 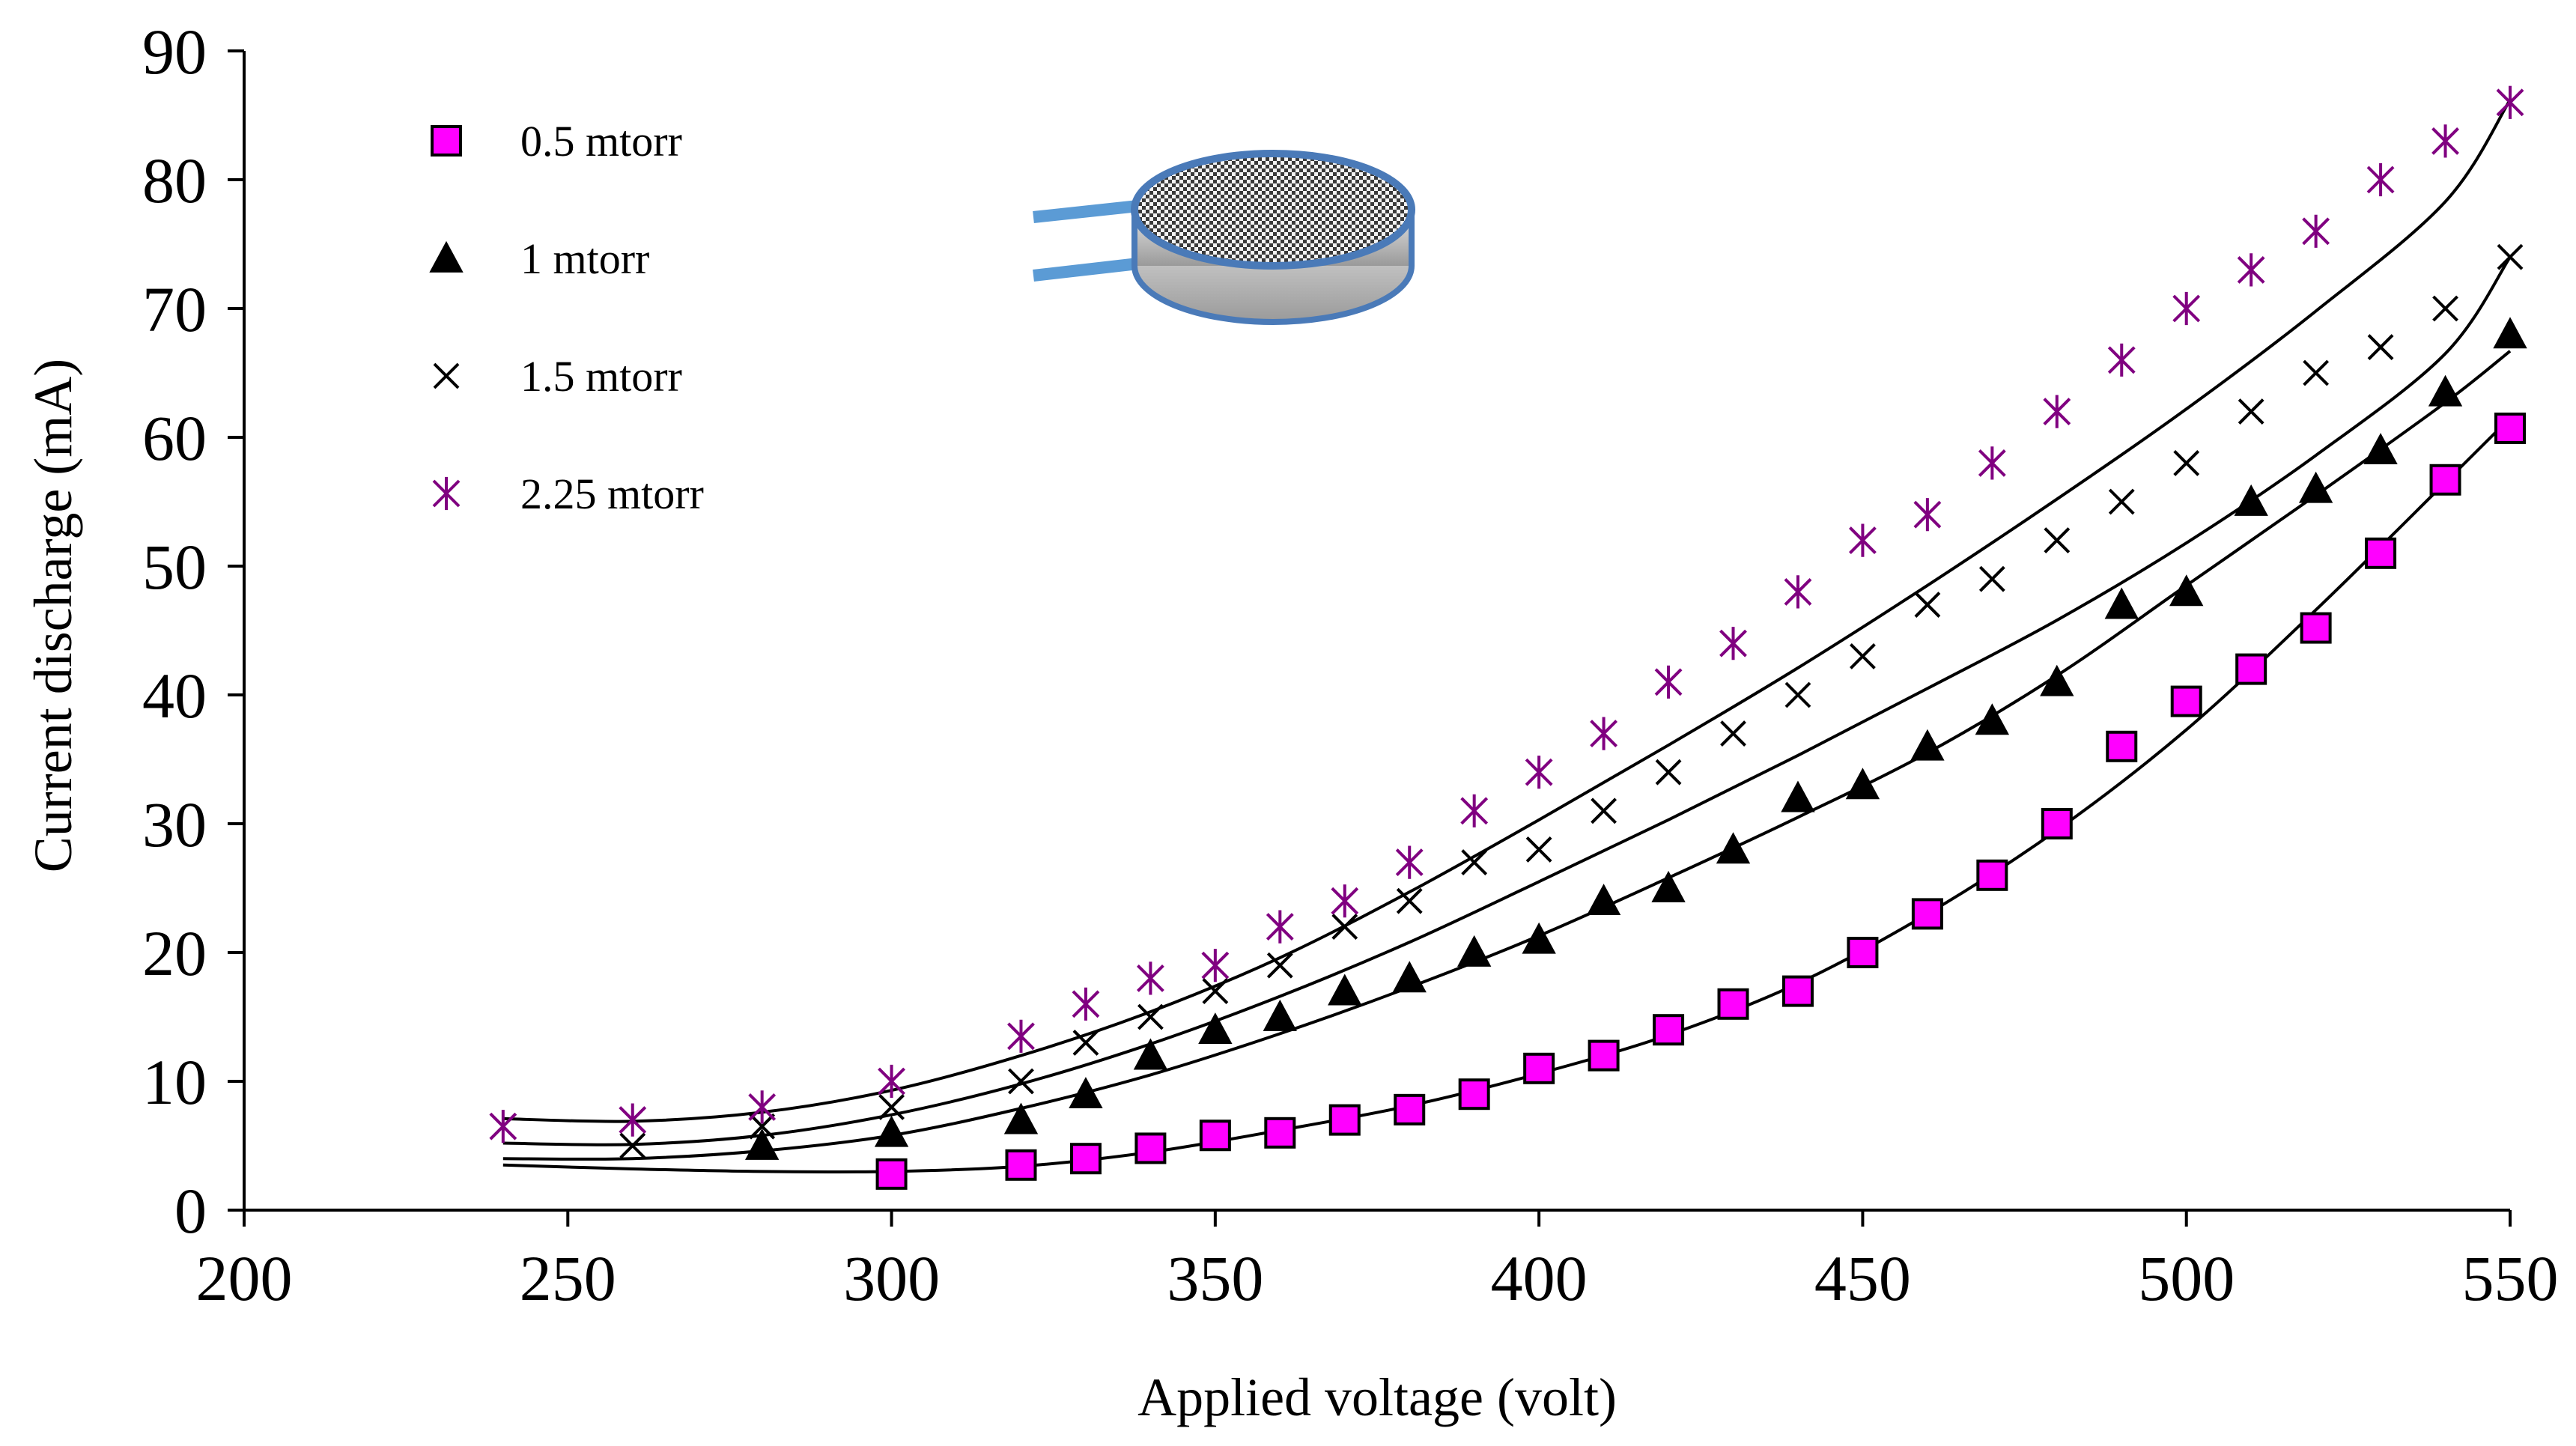 I want to click on x-tick-label: 300, so click(x=891, y=1278).